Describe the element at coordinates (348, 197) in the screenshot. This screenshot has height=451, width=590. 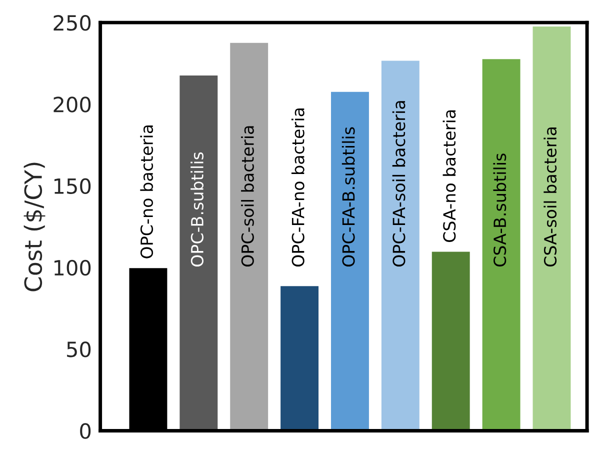
I see `x-tick-label: OPC-FA-B.subtilis` at that location.